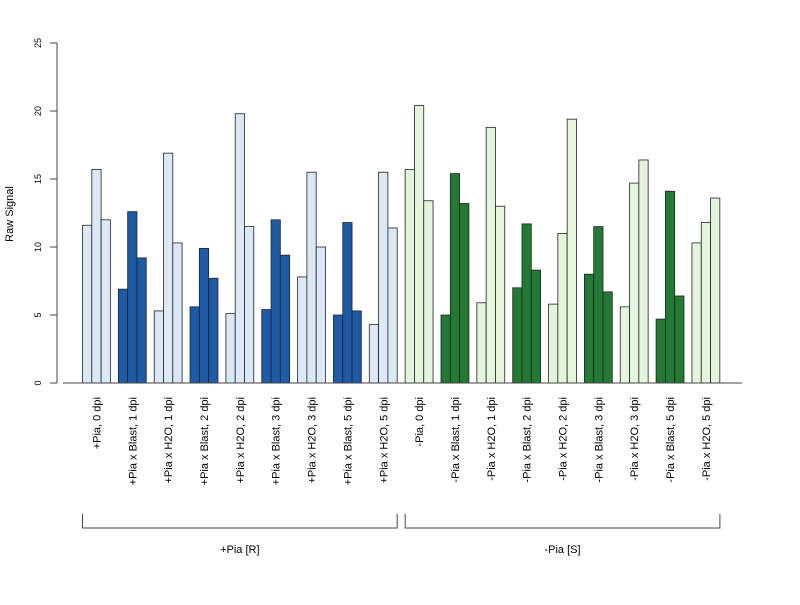 Image resolution: width=800 pixels, height=605 pixels. What do you see at coordinates (348, 441) in the screenshot?
I see `x-tick-label: +Pia x Blast, 5 dpi` at bounding box center [348, 441].